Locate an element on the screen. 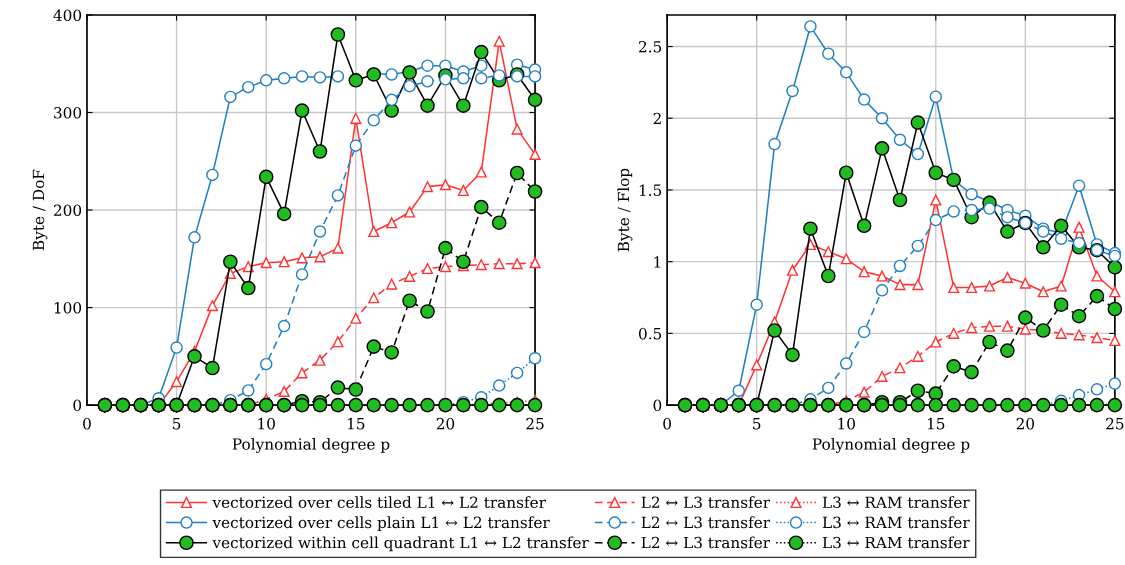 Image resolution: width=1125 pixels, height=565 pixels. y-tick-label: 2 is located at coordinates (657, 118).